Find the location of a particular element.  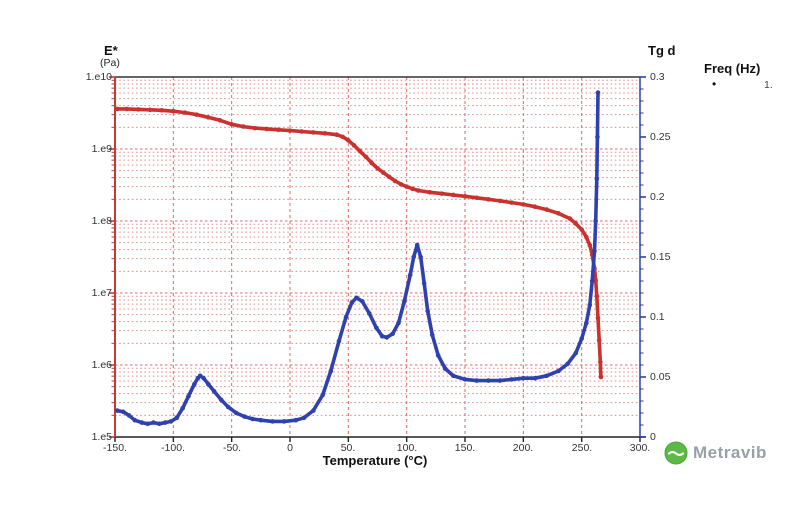

left-tick-label: 1.e8 is located at coordinates (101, 221).